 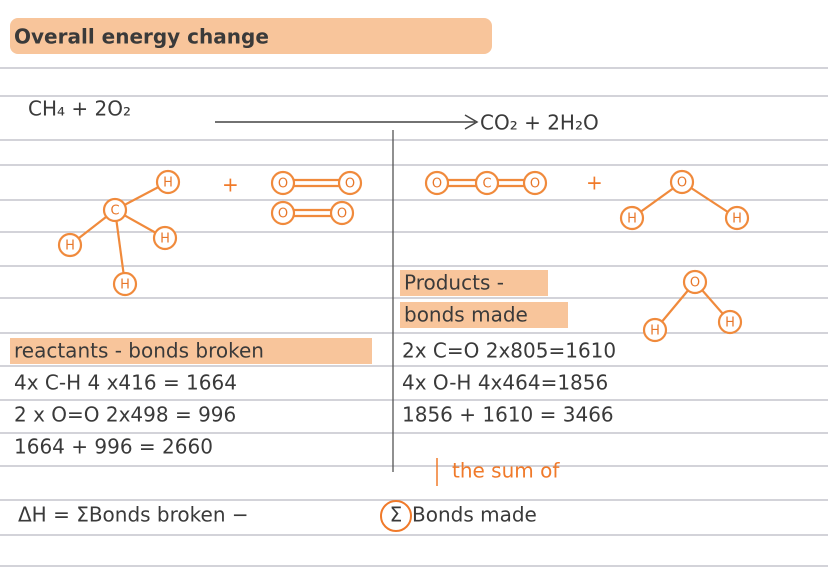 I want to click on title: Overall energy change, so click(x=141, y=37).